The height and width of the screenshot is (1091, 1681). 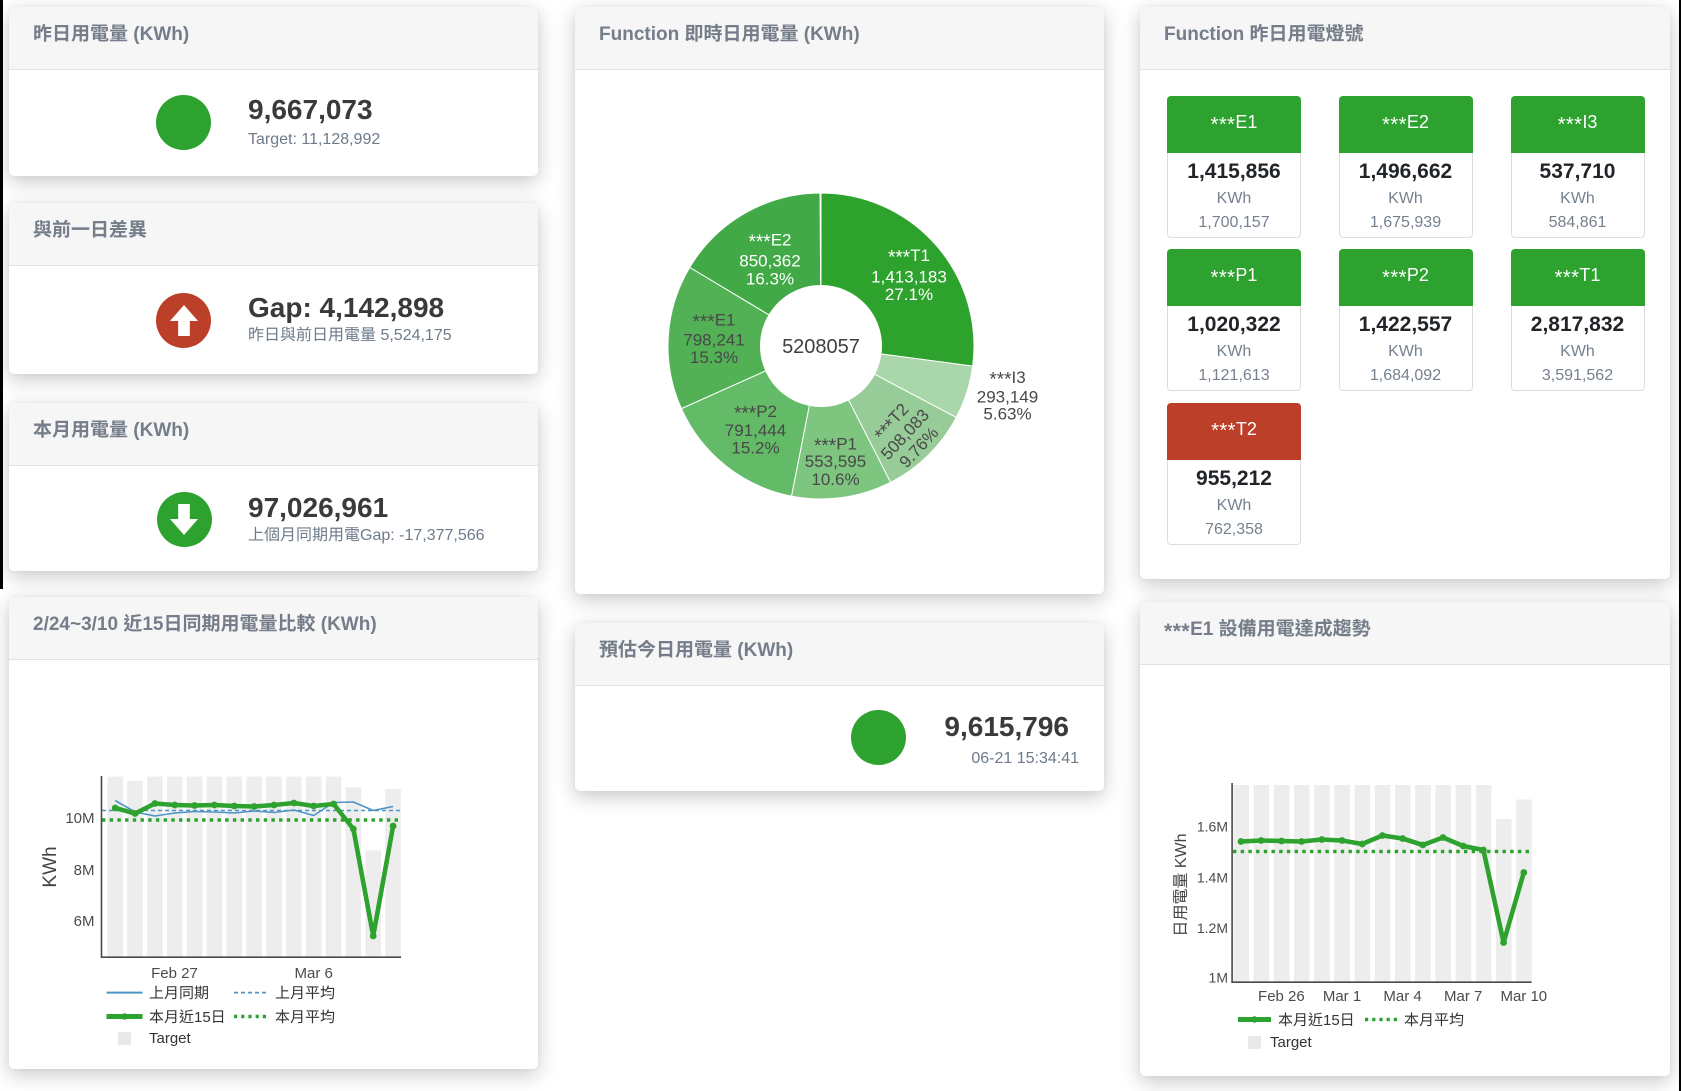 I want to click on svg-text: 27.1%, so click(x=909, y=294).